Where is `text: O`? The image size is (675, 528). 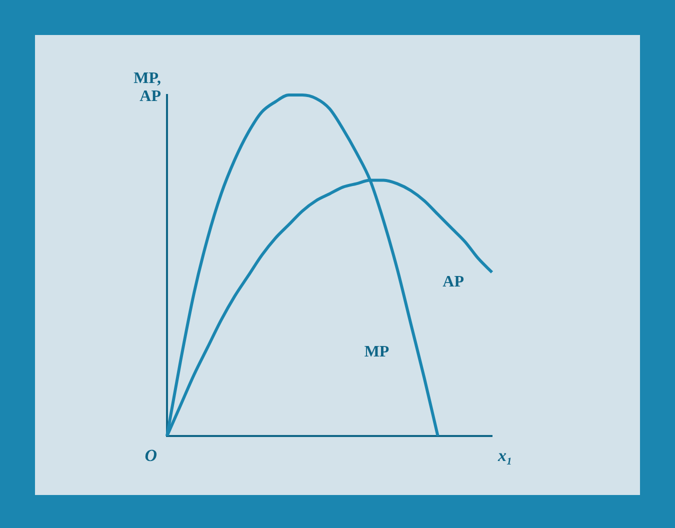 text: O is located at coordinates (150, 455).